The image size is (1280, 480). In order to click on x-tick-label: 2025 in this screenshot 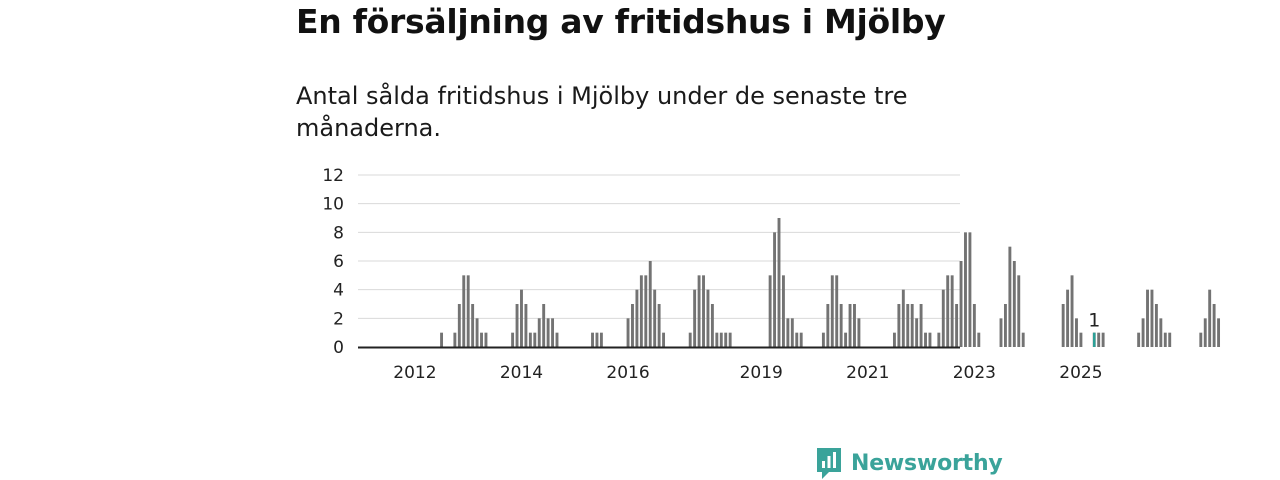, I will do `click(1080, 373)`.